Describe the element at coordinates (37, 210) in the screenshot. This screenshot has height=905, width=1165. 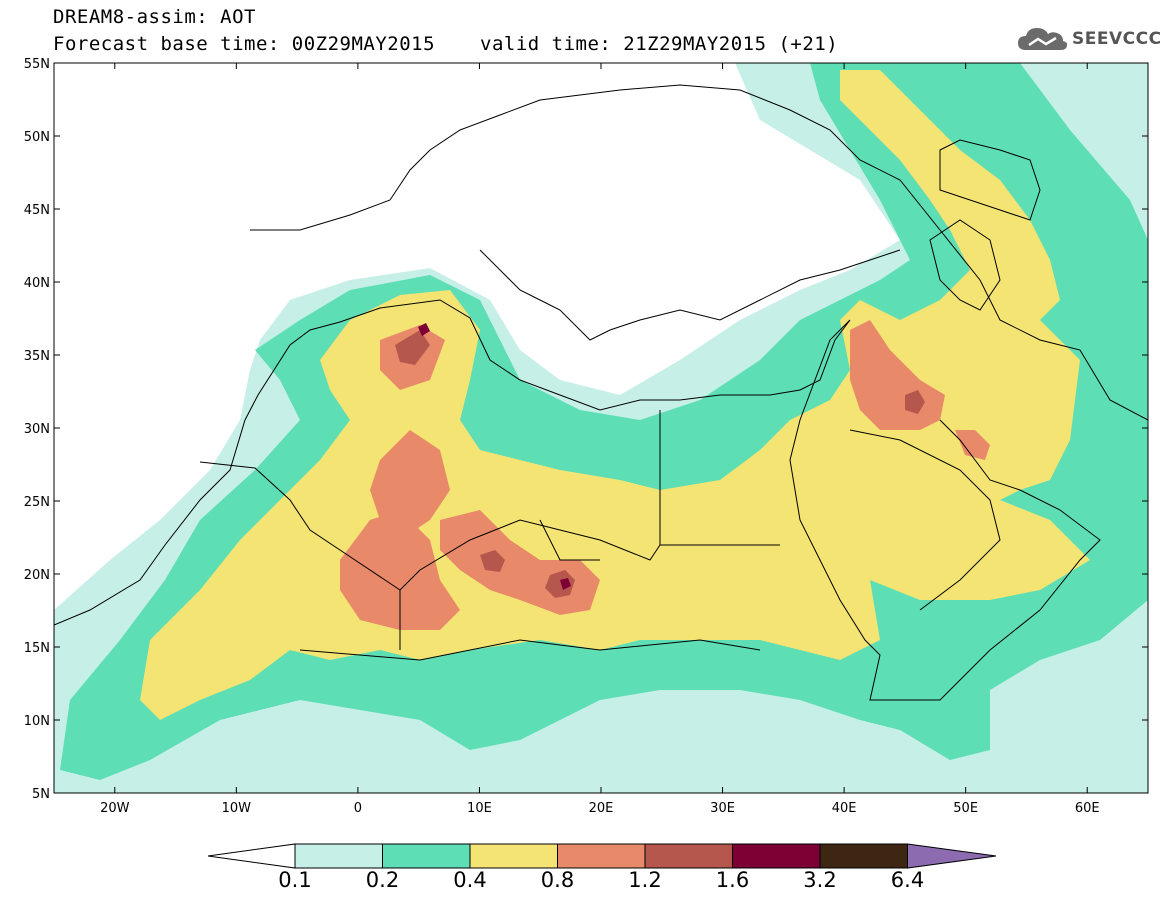
I see `lat-tick-label: 45N` at that location.